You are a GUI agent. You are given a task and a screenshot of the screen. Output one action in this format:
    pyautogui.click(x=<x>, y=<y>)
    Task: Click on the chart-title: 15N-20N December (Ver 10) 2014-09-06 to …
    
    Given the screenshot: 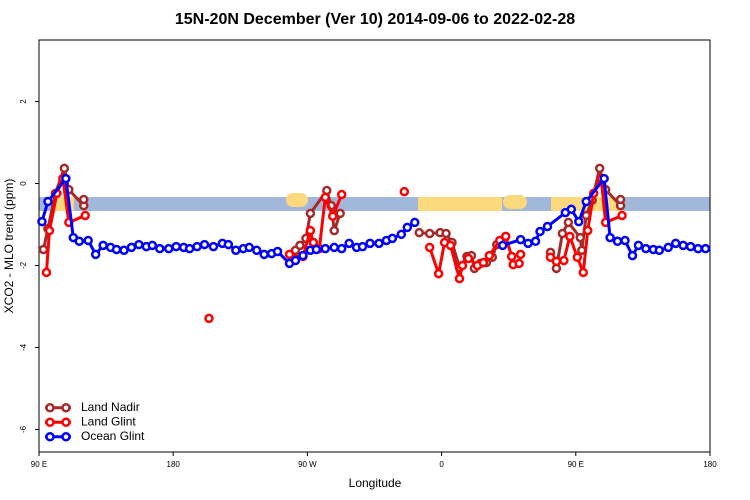 What is the action you would take?
    pyautogui.click(x=375, y=19)
    